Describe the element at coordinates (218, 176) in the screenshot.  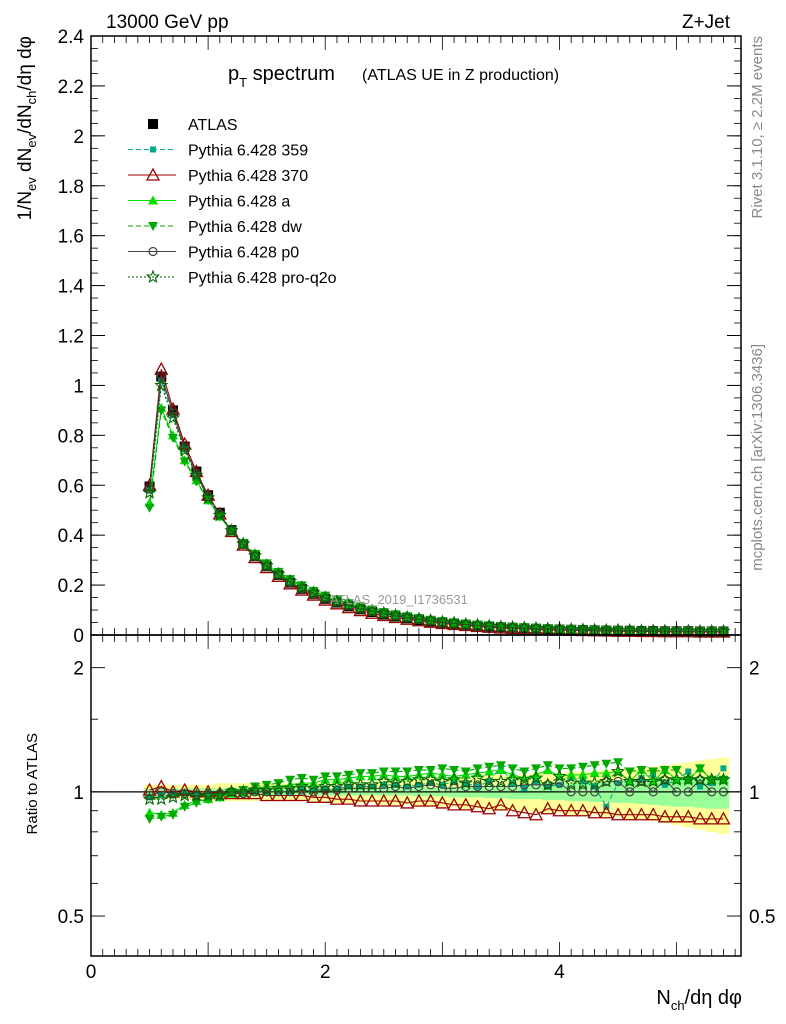
I see `legend-entry-pythia-6-428-370: Pythia 6.428 370` at that location.